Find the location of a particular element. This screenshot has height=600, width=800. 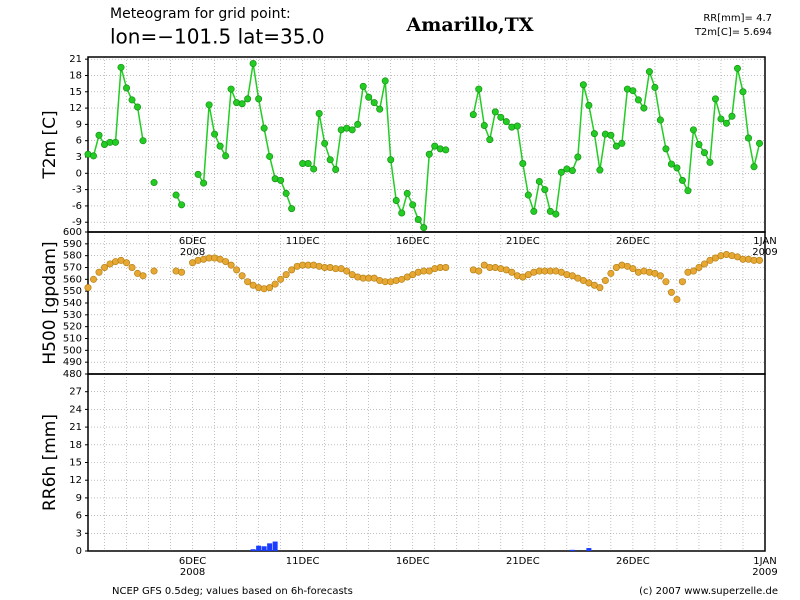

y-tick-label: 580 is located at coordinates (72, 256).